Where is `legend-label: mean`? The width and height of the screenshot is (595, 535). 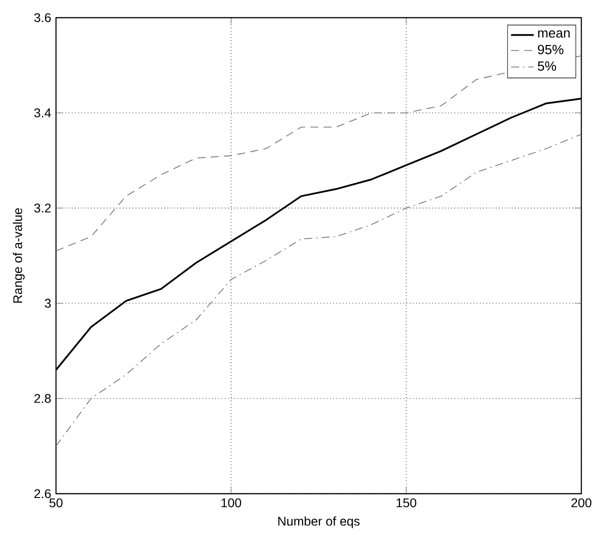 legend-label: mean is located at coordinates (554, 34).